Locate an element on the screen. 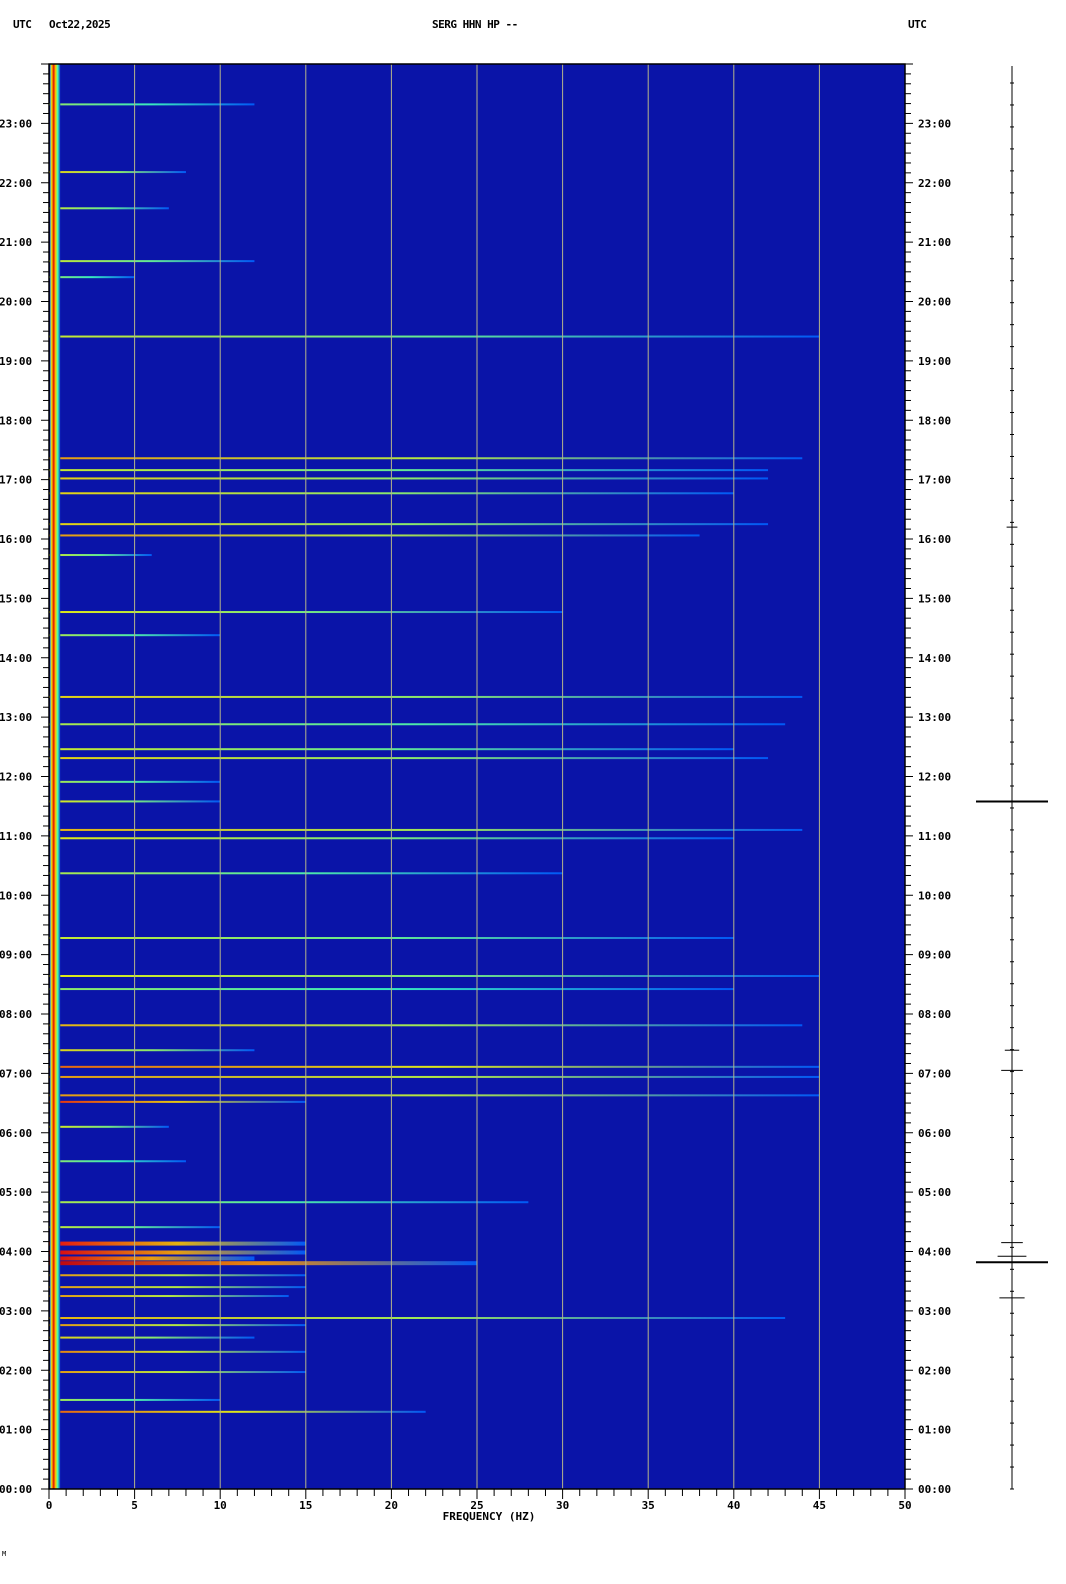  y-tick-label-left: 12:00 is located at coordinates (16, 777).